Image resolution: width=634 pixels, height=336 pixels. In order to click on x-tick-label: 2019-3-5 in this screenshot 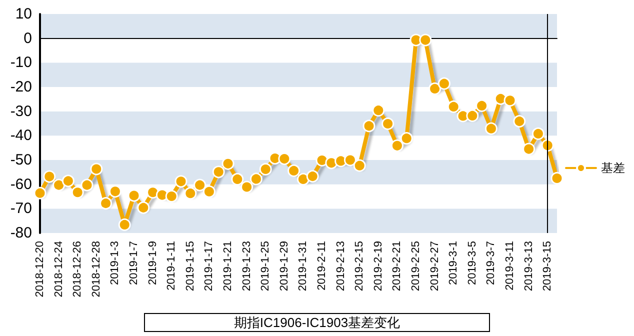, I will do `click(472, 263)`.